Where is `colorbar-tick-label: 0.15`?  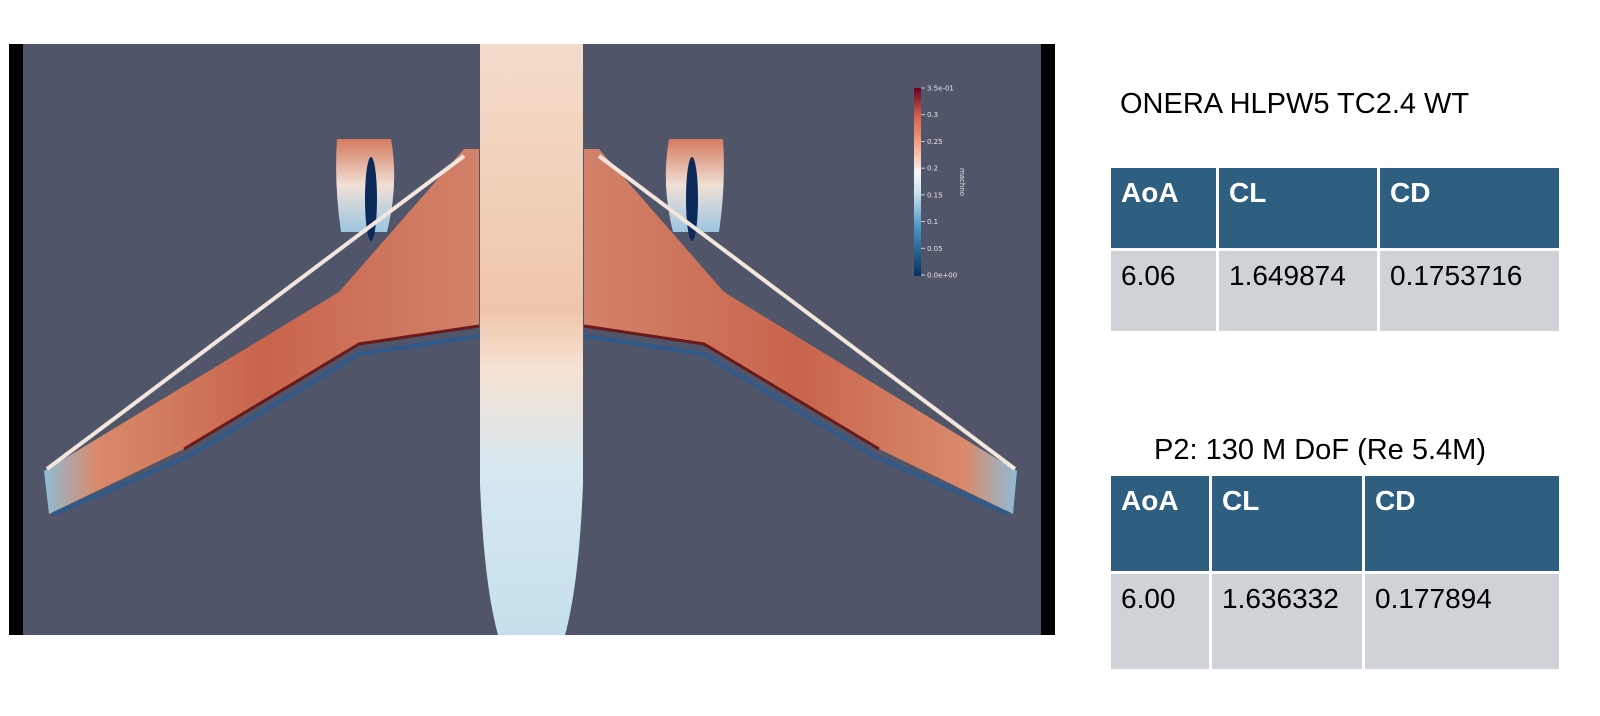
colorbar-tick-label: 0.15 is located at coordinates (935, 195).